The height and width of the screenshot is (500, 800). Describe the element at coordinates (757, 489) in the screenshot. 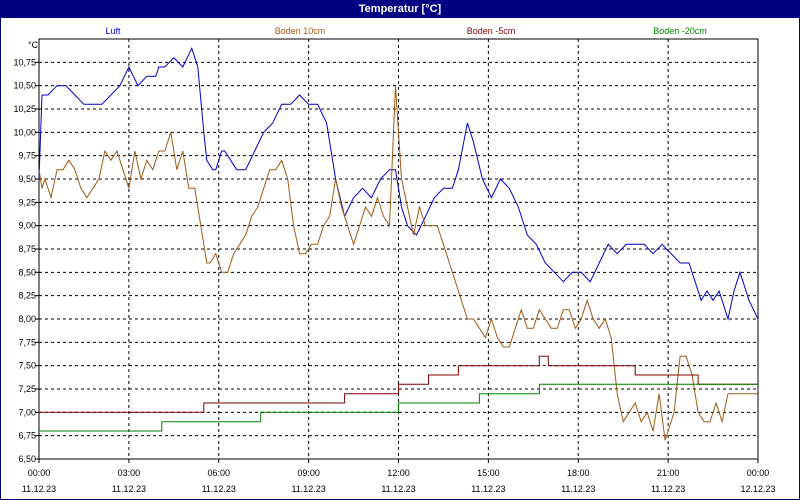

I see `x-tick-date-label: 12.12.23` at that location.